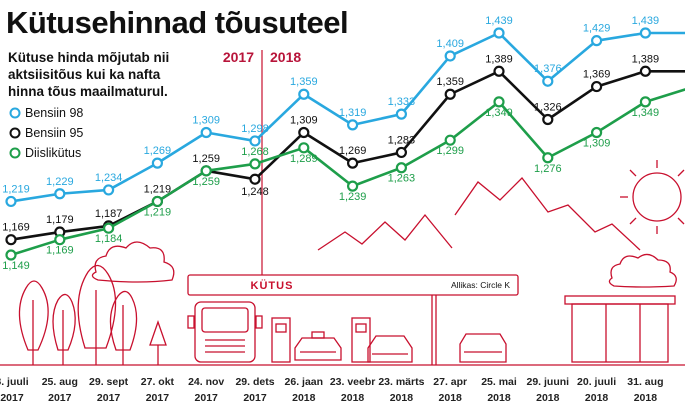 The width and height of the screenshot is (685, 410). Describe the element at coordinates (206, 121) in the screenshot. I see `value-label-bensiin98-4: 1,309` at that location.